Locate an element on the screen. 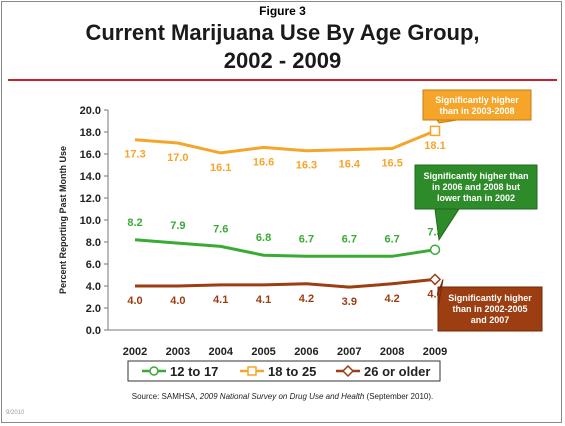  data-label: 7.9 is located at coordinates (177, 226).